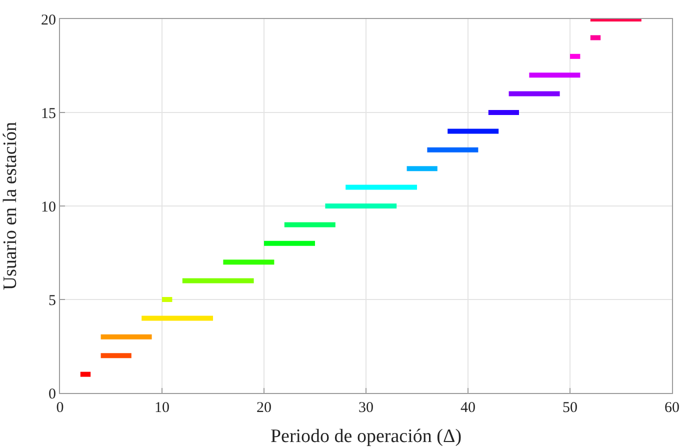  What do you see at coordinates (366, 436) in the screenshot?
I see `x-axis-title: Periodo de operación (Δ)` at bounding box center [366, 436].